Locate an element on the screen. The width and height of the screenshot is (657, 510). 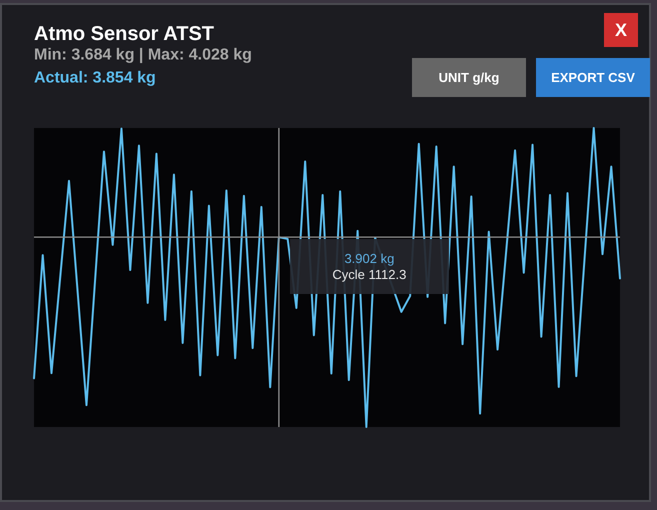
text: Actual: 3.854 kg is located at coordinates (95, 78).